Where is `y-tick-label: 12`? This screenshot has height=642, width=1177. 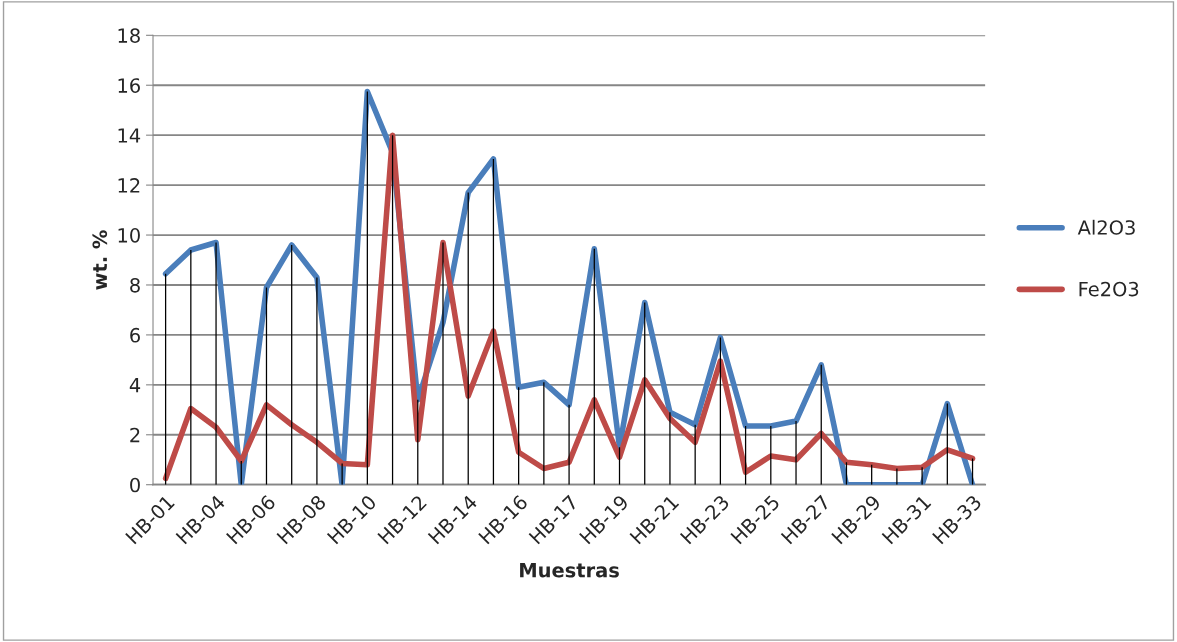
y-tick-label: 12 is located at coordinates (129, 185).